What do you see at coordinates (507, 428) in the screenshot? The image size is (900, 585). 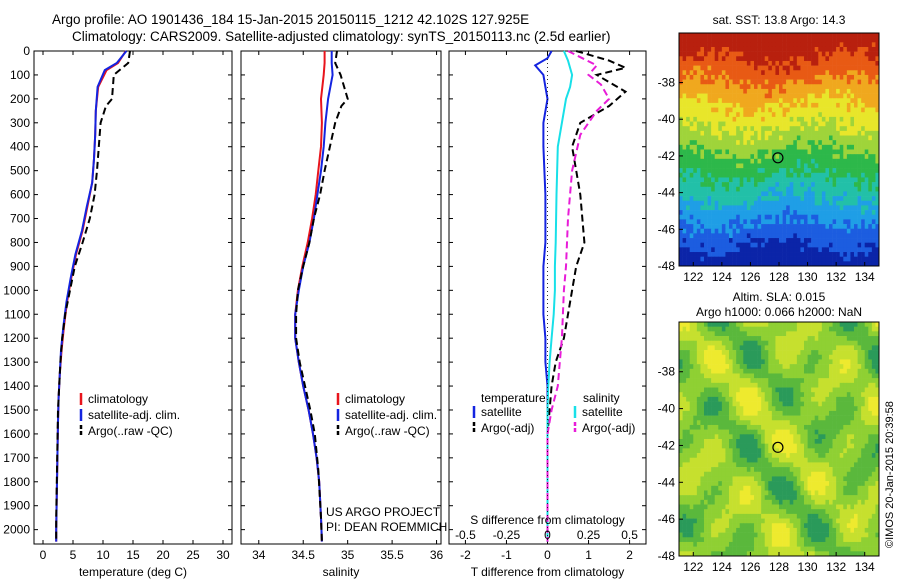 I see `legend-label: Argo(-adj)` at bounding box center [507, 428].